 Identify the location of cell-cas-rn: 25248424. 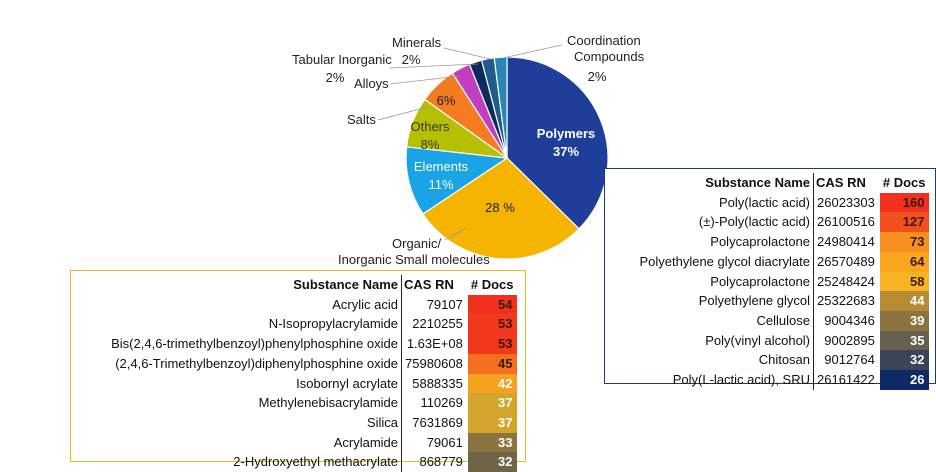
(846, 281).